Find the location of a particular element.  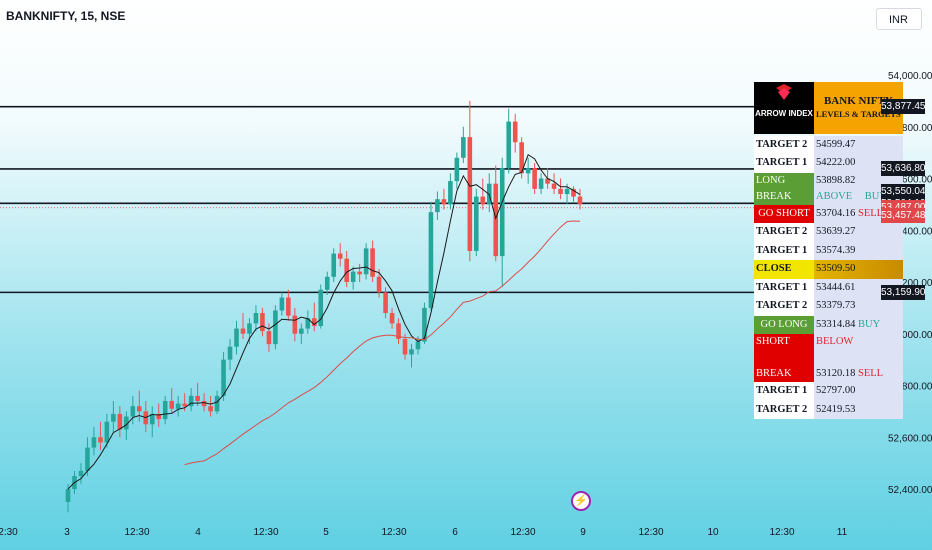

currency-selector: INR is located at coordinates (899, 19).